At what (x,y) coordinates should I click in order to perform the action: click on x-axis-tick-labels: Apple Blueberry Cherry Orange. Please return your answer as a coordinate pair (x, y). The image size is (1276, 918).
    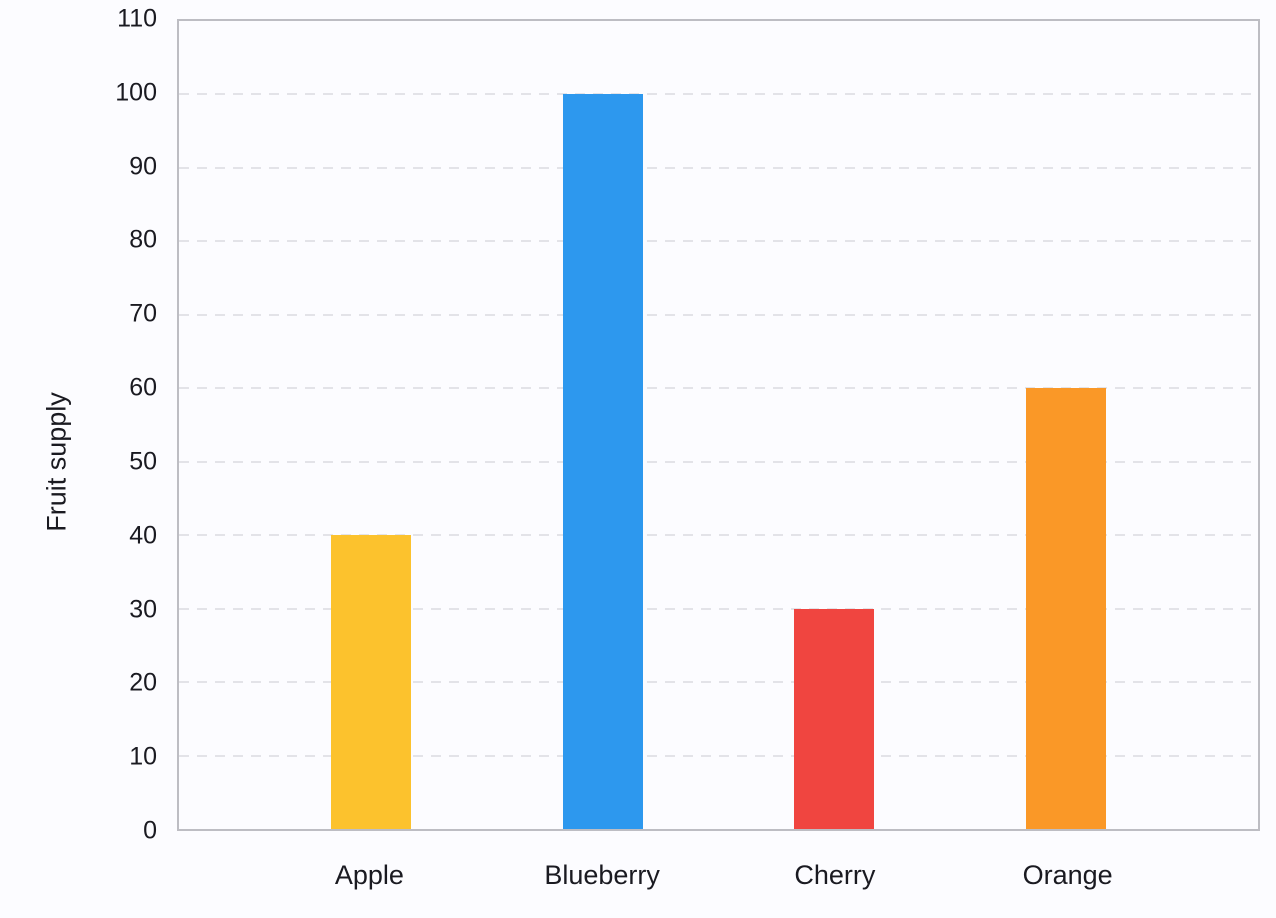
    Looking at the image, I should click on (718, 875).